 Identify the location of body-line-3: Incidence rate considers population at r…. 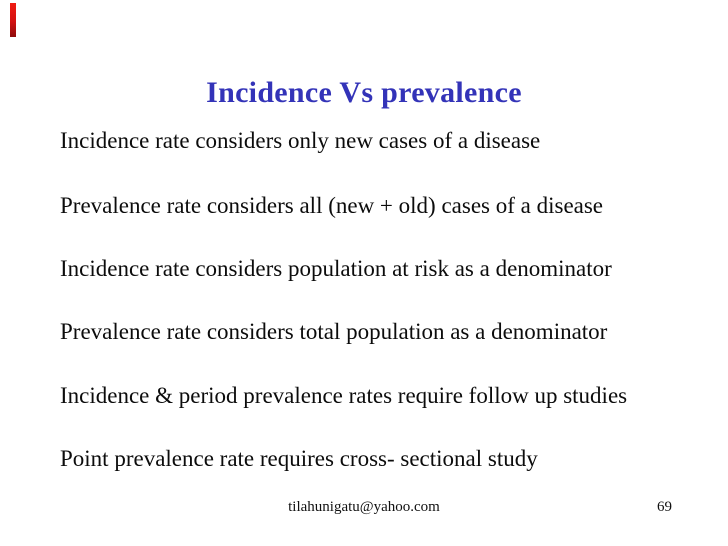
(336, 268).